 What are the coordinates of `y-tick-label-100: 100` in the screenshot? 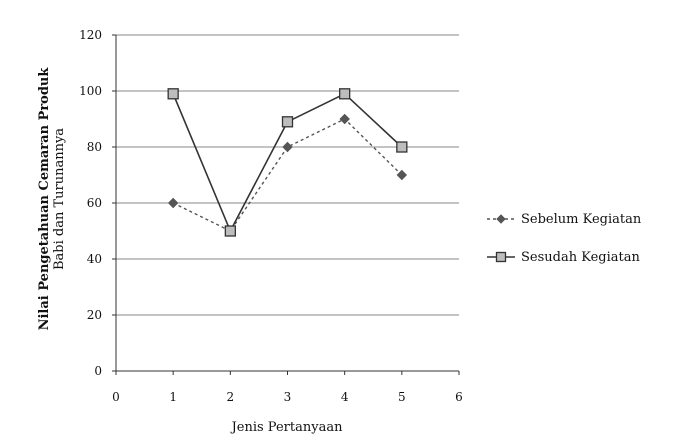 It's located at (90, 91).